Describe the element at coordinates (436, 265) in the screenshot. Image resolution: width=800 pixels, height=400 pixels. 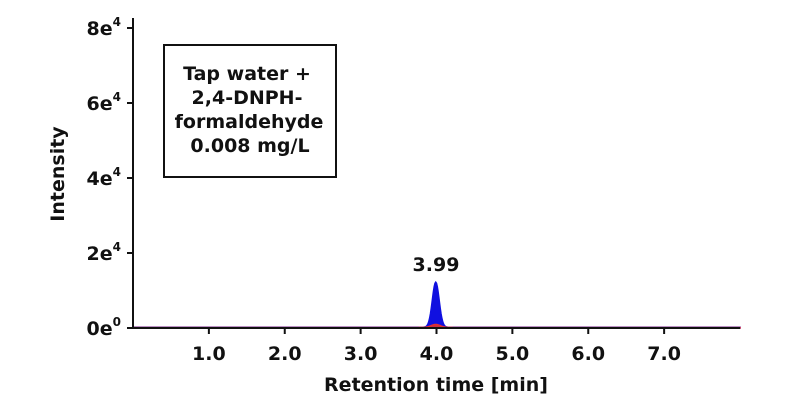
I see `peak-label: 3.99` at that location.